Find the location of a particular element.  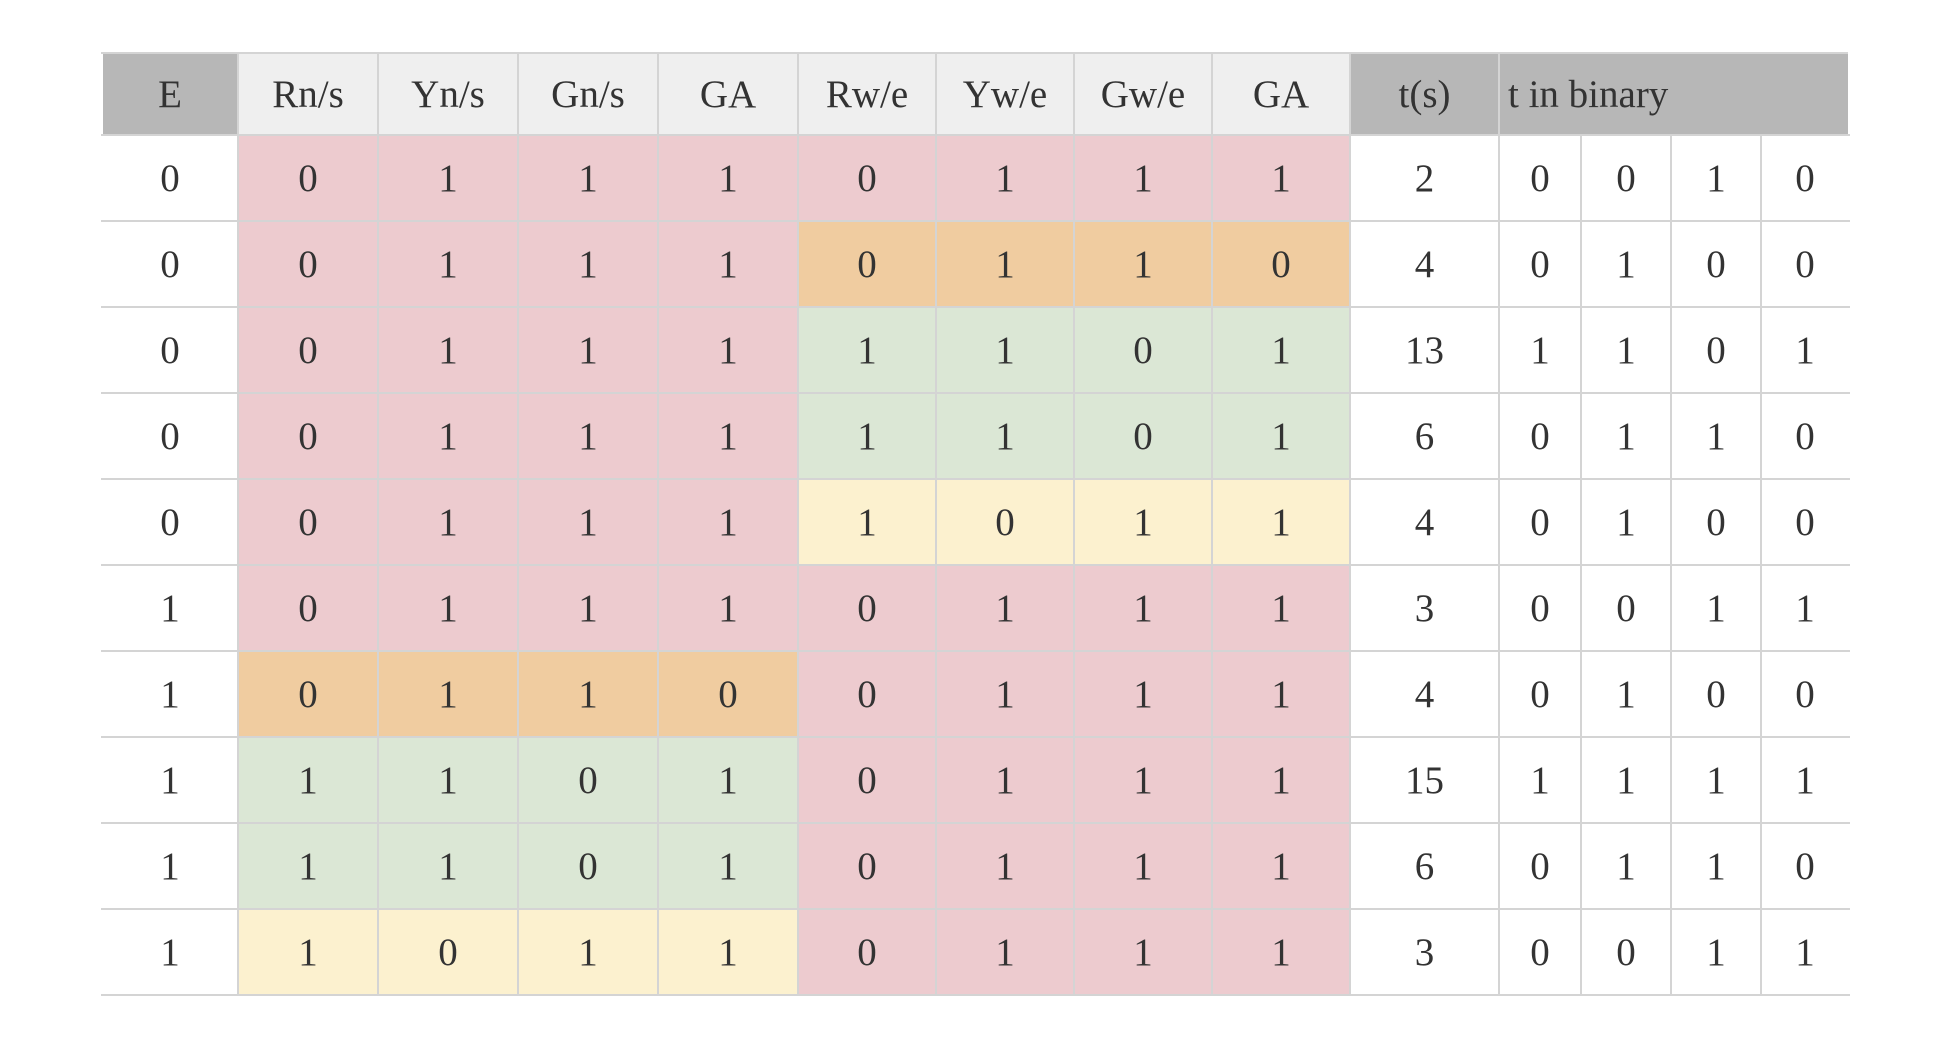

header-ga-we: GA is located at coordinates (1281, 94).